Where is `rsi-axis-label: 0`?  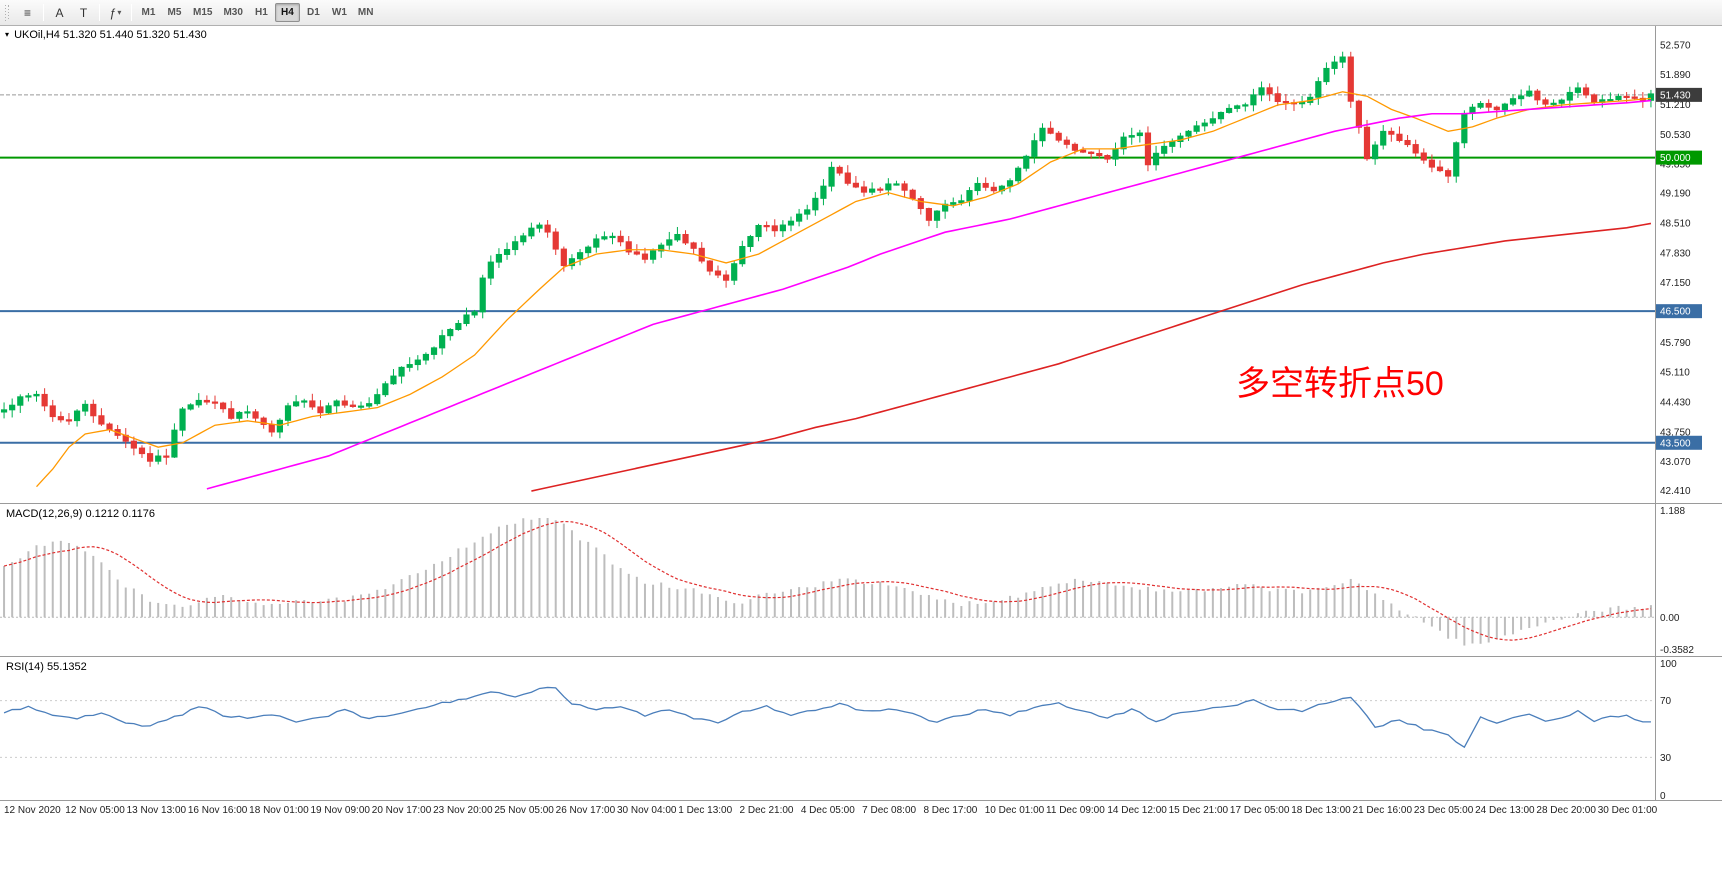
rsi-axis-label: 0 is located at coordinates (1663, 796).